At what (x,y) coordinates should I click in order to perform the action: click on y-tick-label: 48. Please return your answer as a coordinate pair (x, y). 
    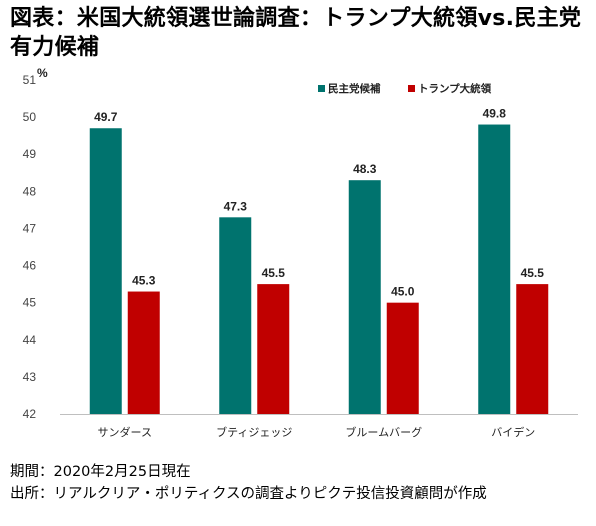
    Looking at the image, I should click on (30, 191).